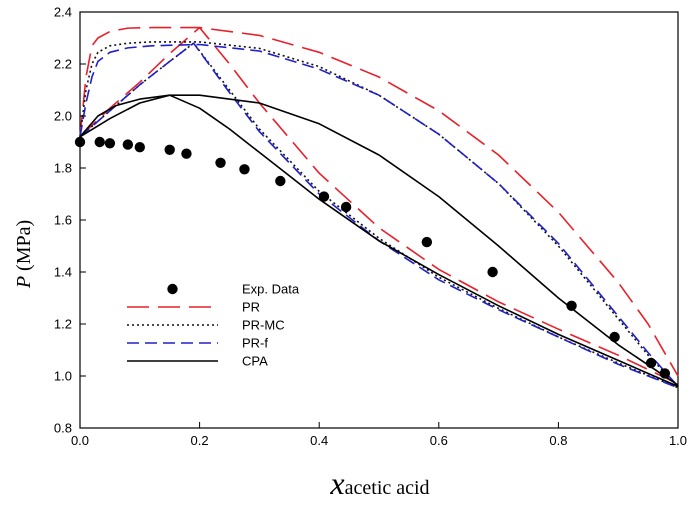  What do you see at coordinates (271, 289) in the screenshot?
I see `legend-exp-data-label: Exp. Data` at bounding box center [271, 289].